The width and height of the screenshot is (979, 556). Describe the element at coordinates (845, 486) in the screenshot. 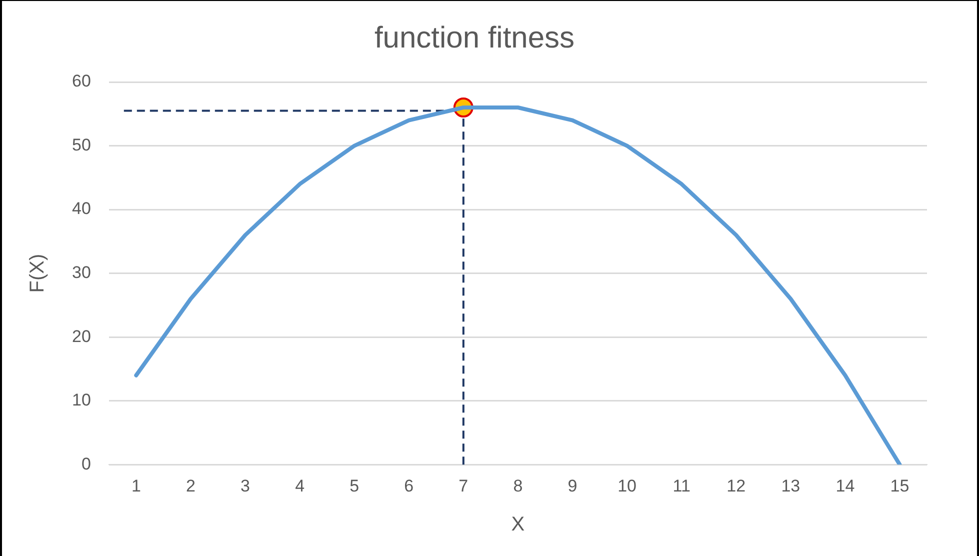

I see `x-tick-label: 14` at that location.